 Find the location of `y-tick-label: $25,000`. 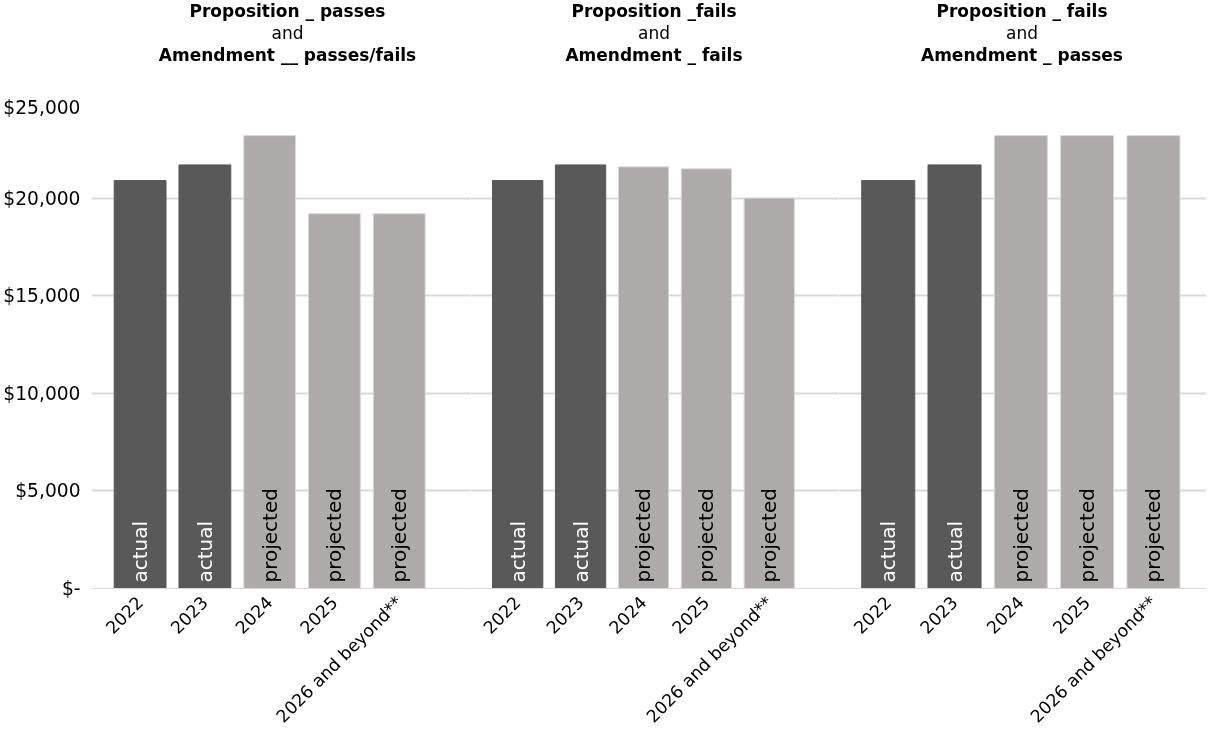

y-tick-label: $25,000 is located at coordinates (42, 107).